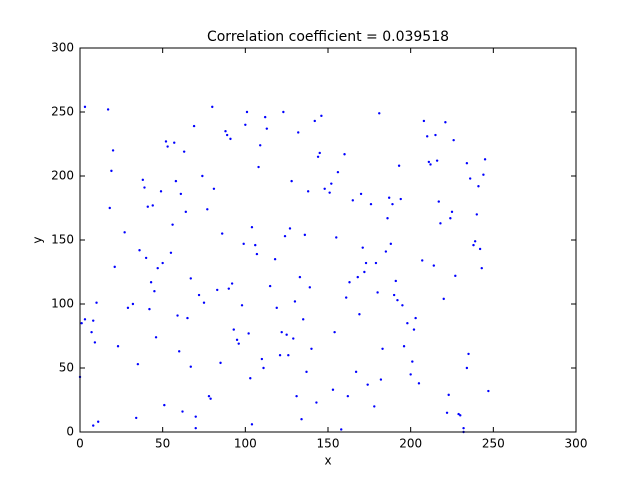  I want to click on y-tick-label: 0, so click(70, 432).